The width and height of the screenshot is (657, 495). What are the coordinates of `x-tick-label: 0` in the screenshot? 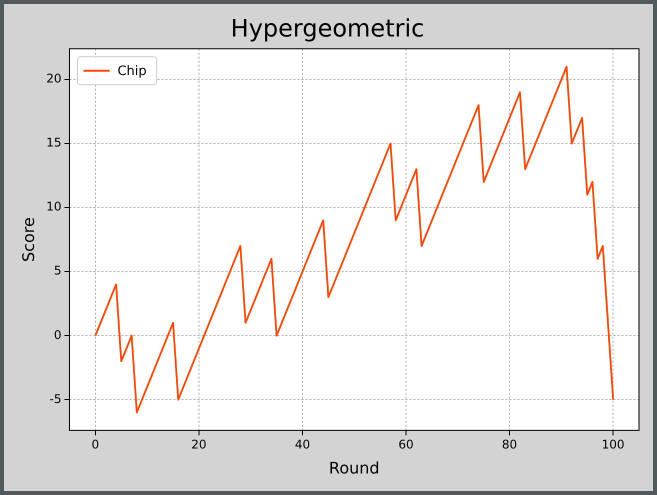 It's located at (96, 445).